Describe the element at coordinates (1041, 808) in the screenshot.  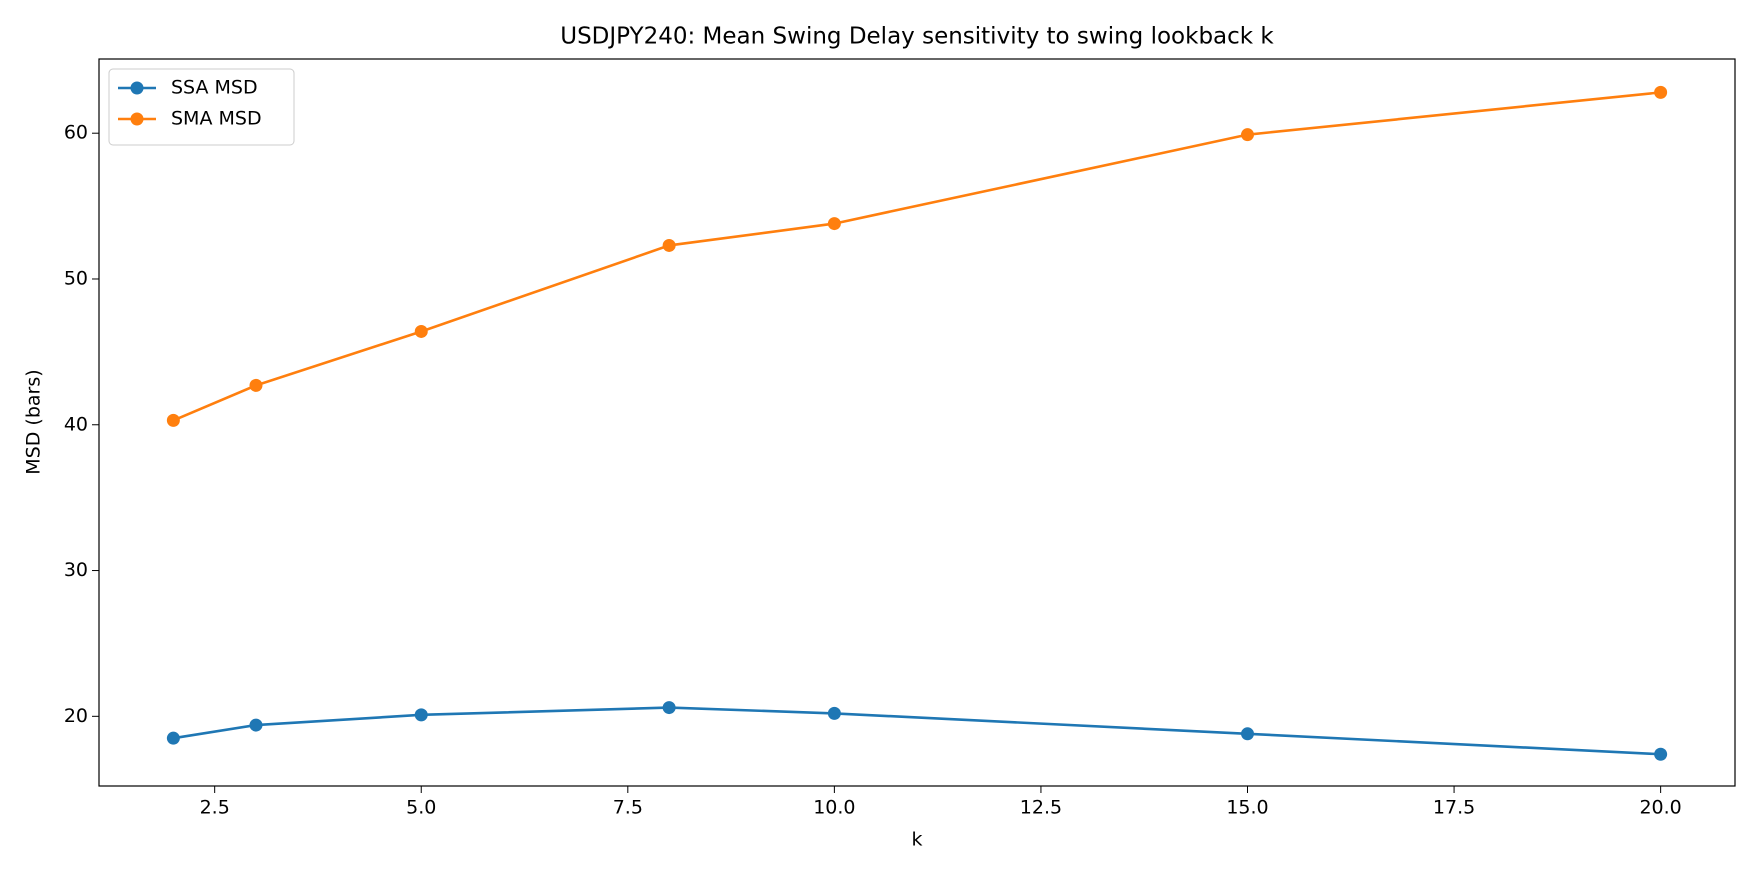
I see `x-tick-label: 12.5` at that location.